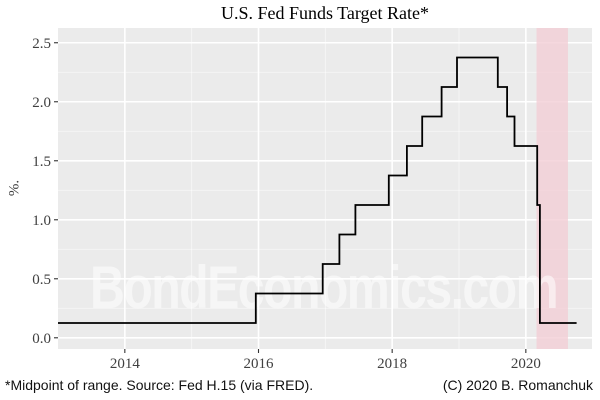  Describe the element at coordinates (41, 162) in the screenshot. I see `y-tick-label: 1.5` at that location.